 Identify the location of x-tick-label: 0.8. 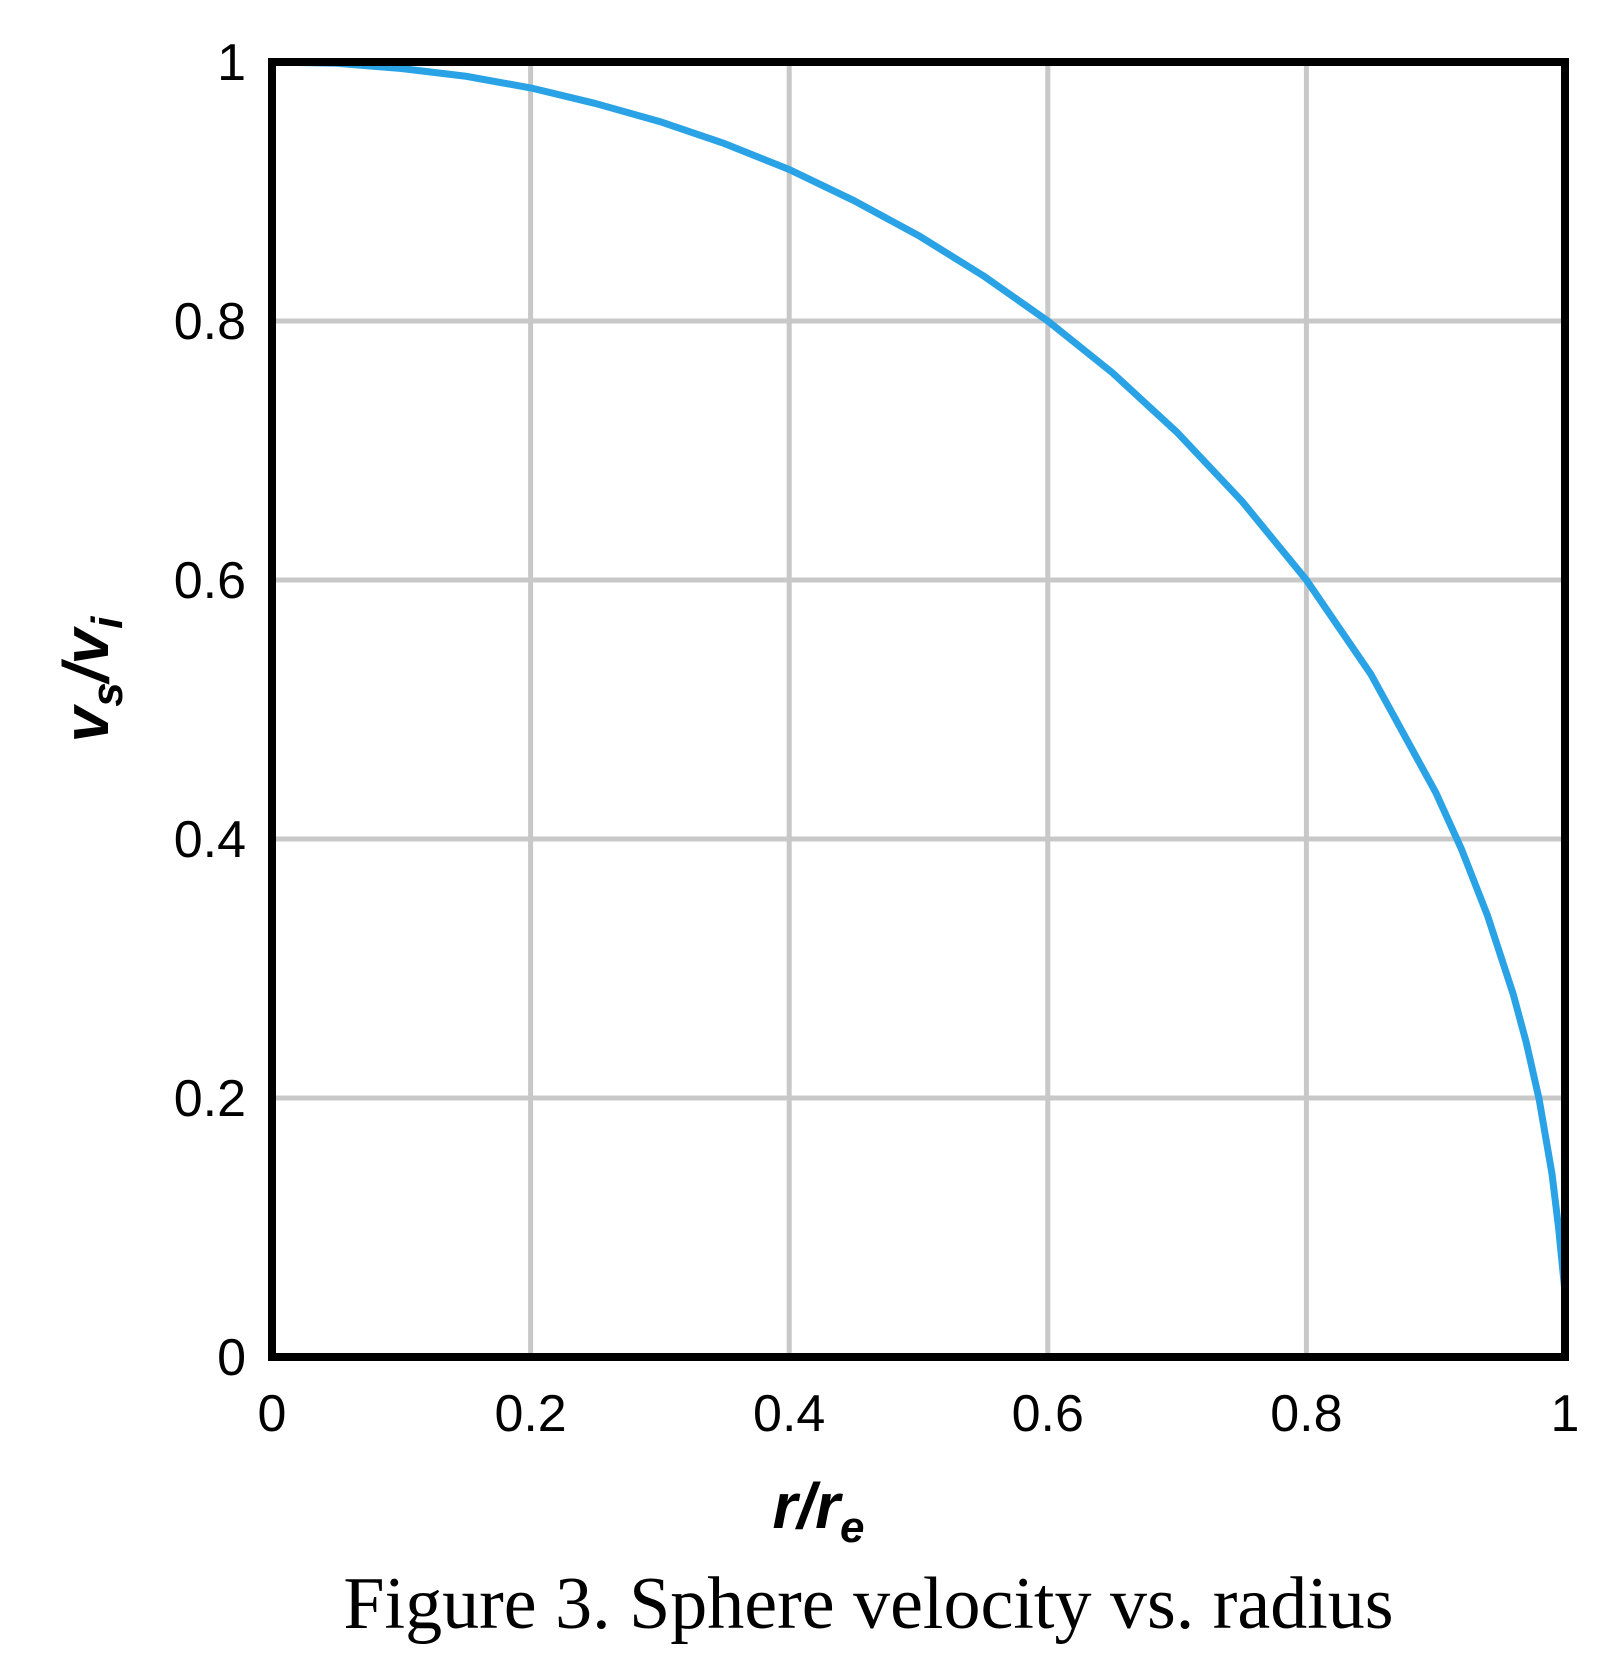
(1306, 1414).